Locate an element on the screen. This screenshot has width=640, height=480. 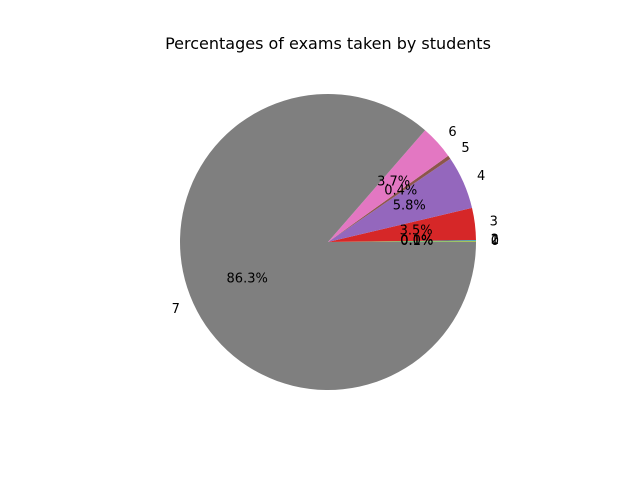
slice-percent-label: 0.0% is located at coordinates (416, 240).